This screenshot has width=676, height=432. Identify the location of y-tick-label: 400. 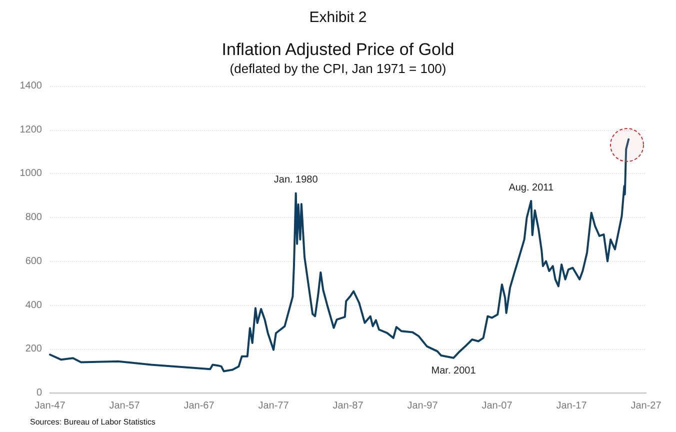
(33, 305).